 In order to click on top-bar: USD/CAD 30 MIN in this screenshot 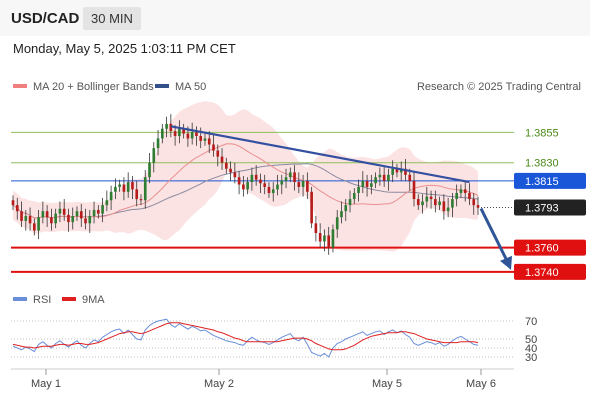, I will do `click(295, 18)`.